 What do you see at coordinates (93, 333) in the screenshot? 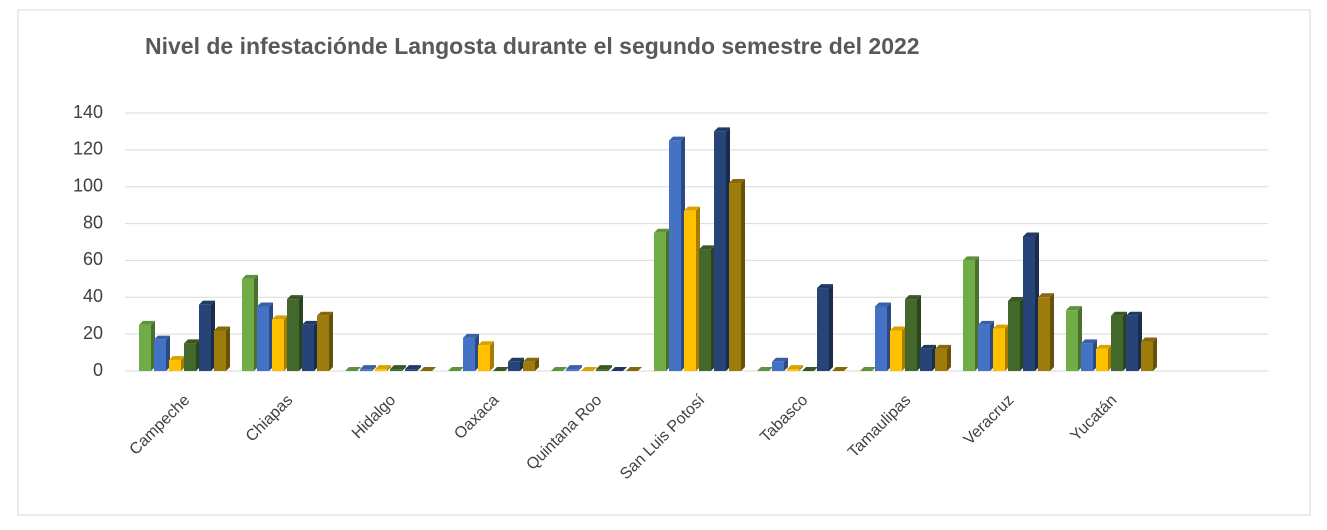
I see `y-tick-label: 20` at bounding box center [93, 333].